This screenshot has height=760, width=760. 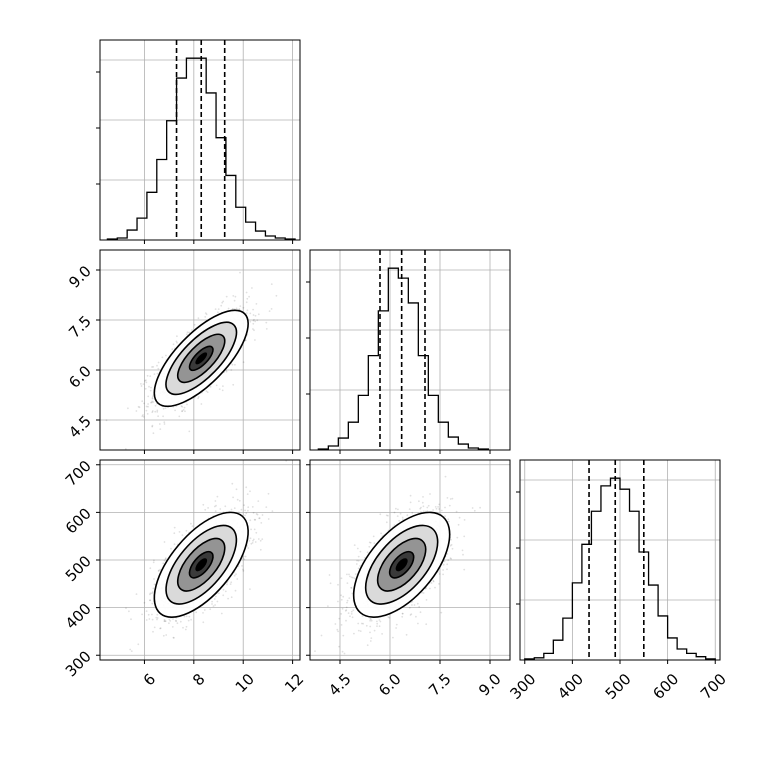 What do you see at coordinates (294, 683) in the screenshot?
I see `x-tick-label: 12` at bounding box center [294, 683].